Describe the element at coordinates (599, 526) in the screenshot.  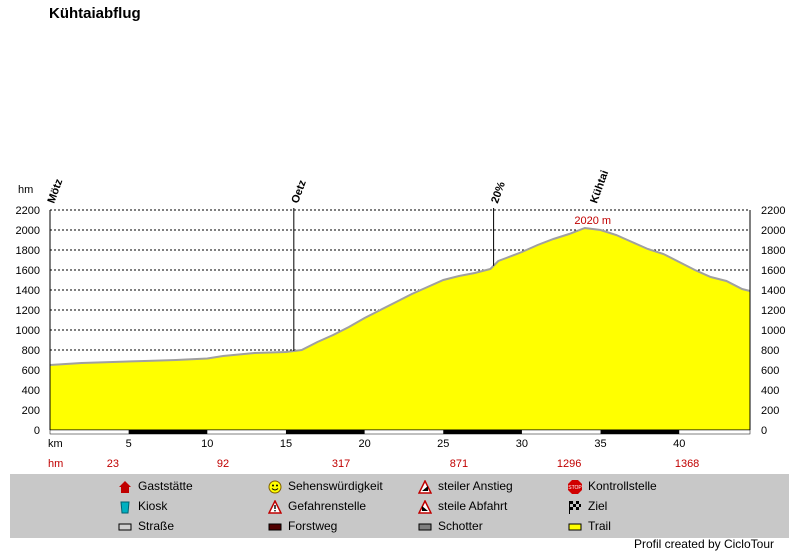
I see `legend-label: Trail` at that location.